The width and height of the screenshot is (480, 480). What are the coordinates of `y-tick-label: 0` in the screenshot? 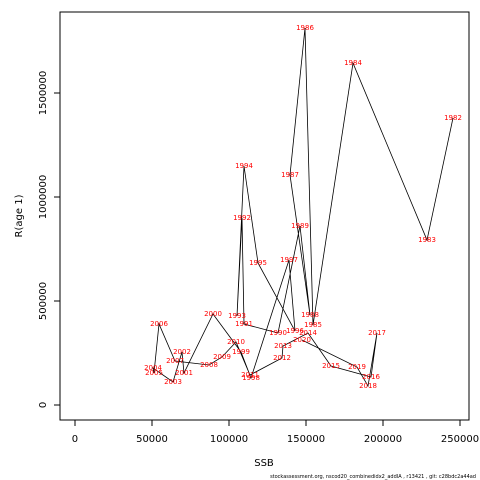 It's located at (43, 405).